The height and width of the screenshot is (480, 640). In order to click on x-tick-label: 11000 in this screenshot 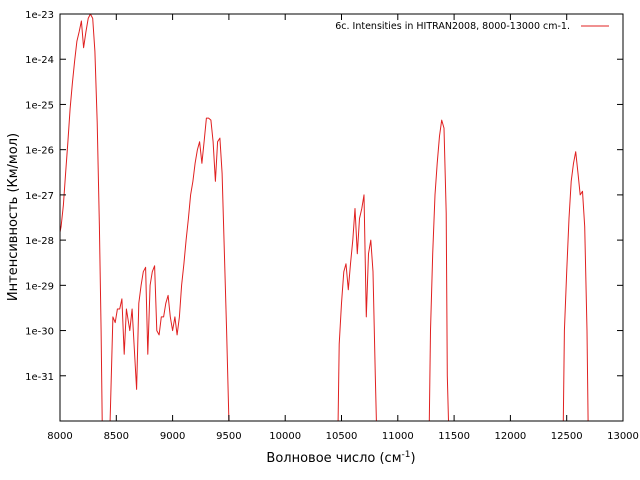, I will do `click(398, 436)`.